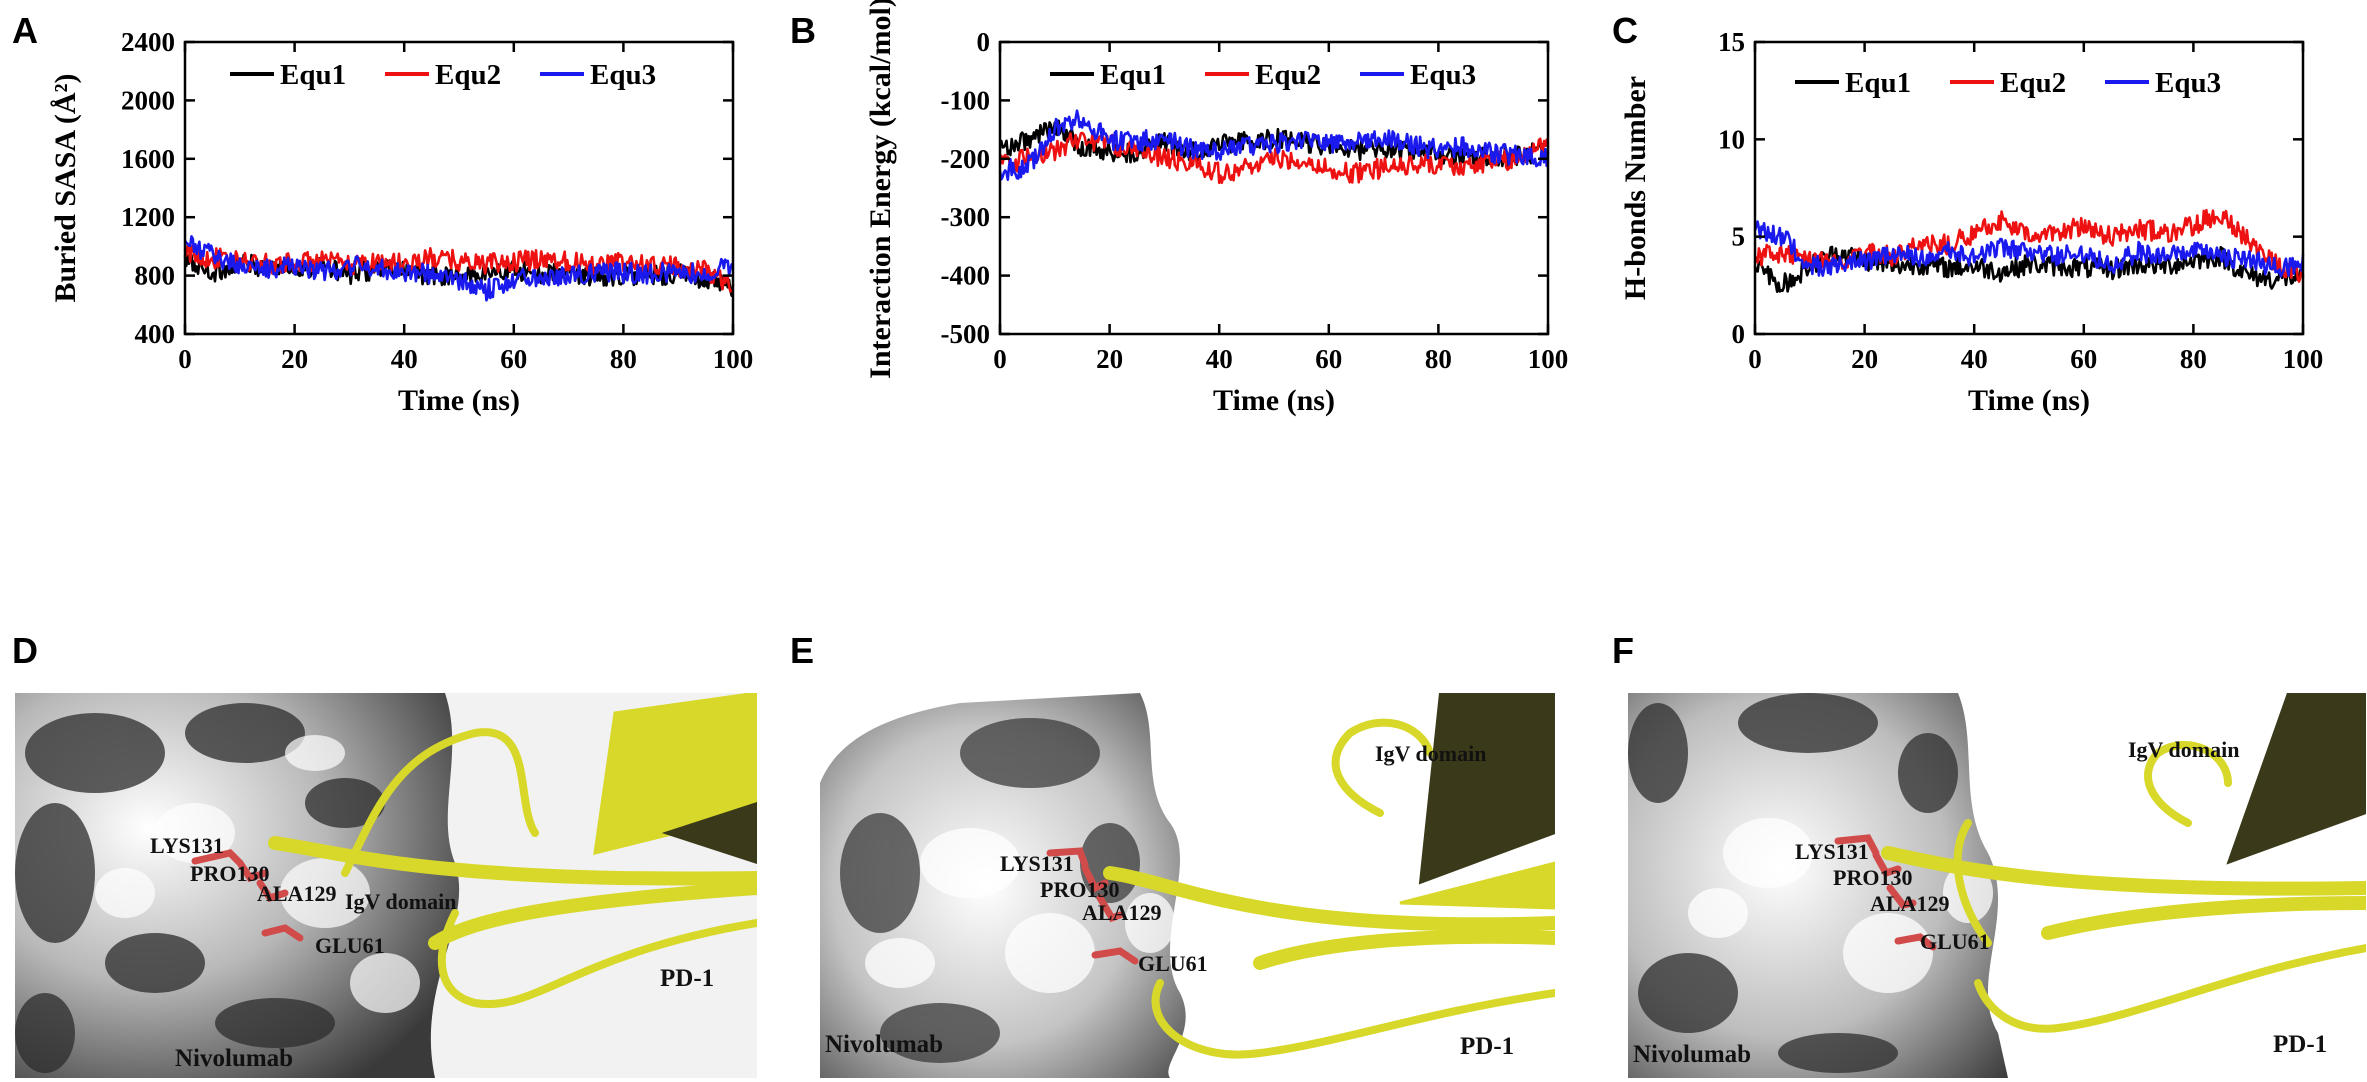  Describe the element at coordinates (350, 945) in the screenshot. I see `residue-label-glu61-d: GLU61` at that location.